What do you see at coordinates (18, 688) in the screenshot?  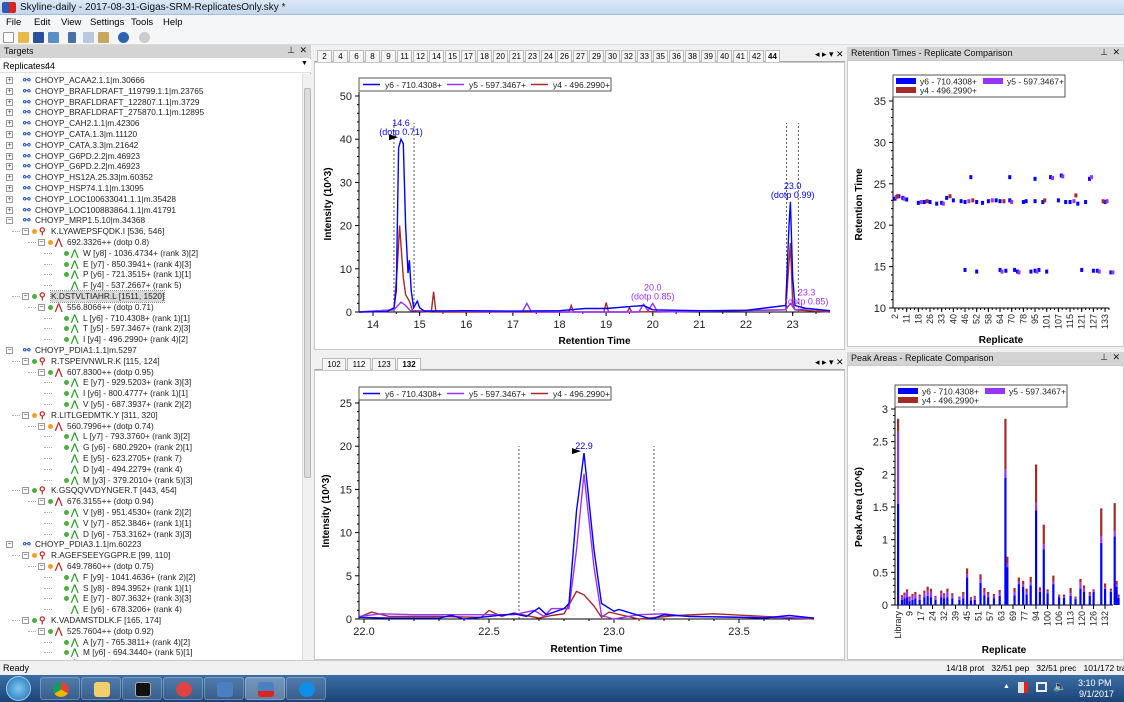 I see `start-orb-icon` at bounding box center [18, 688].